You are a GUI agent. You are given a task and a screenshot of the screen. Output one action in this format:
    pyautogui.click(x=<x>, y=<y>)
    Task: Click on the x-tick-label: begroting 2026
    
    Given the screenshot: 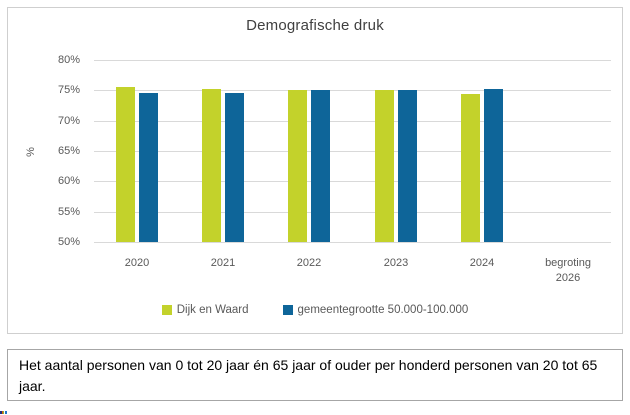 What is the action you would take?
    pyautogui.click(x=568, y=270)
    